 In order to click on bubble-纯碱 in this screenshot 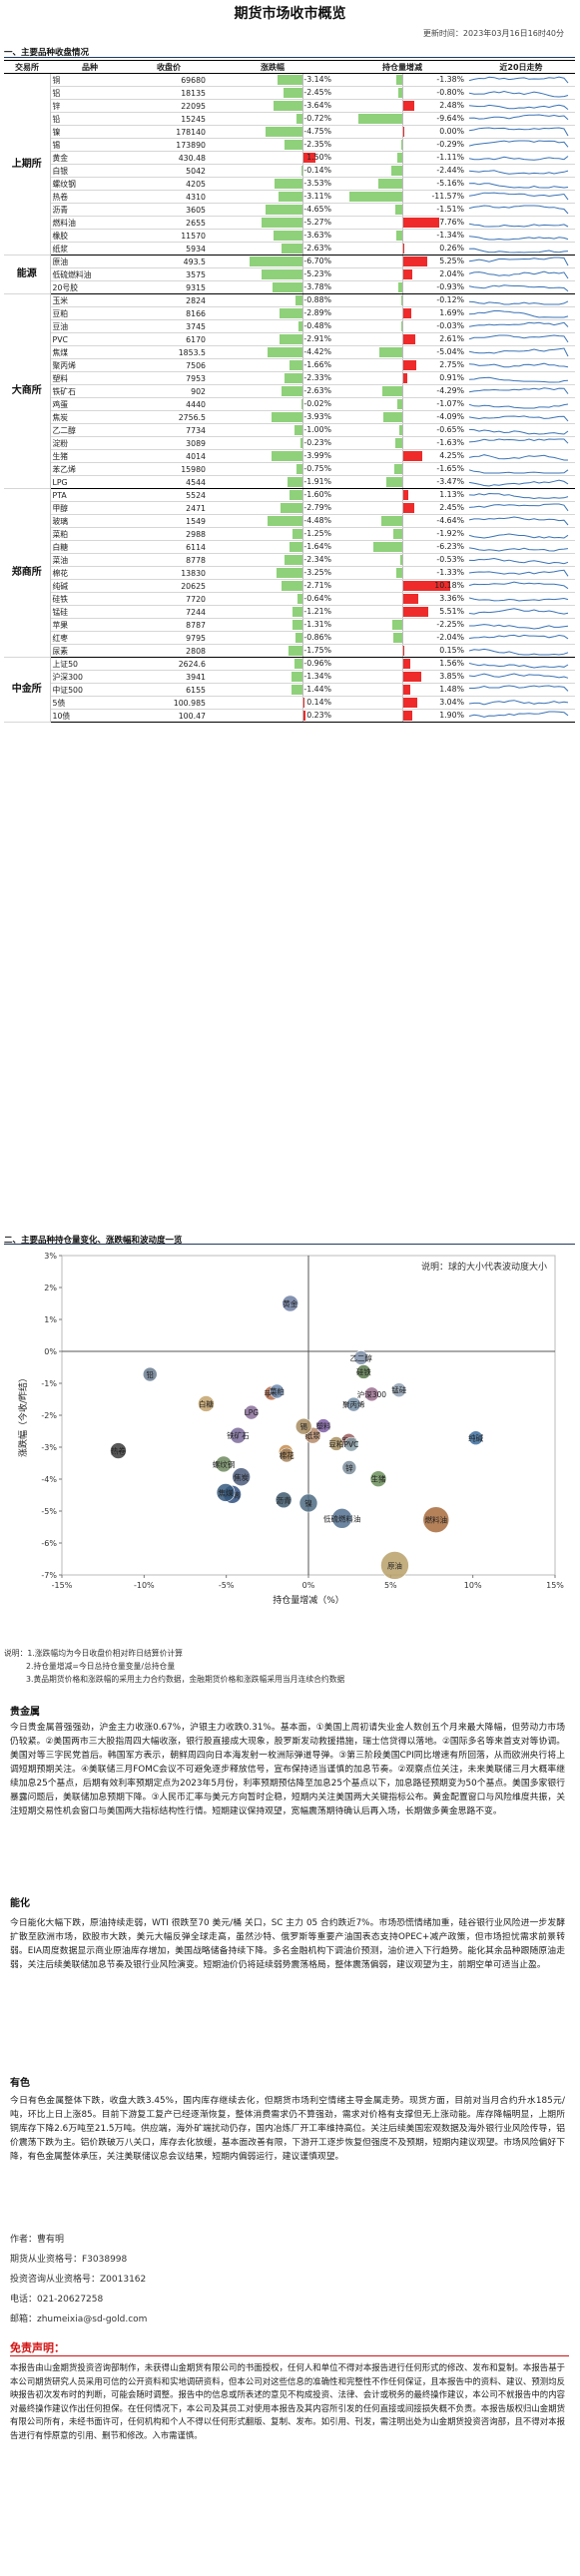, I will do `click(475, 1438)`.